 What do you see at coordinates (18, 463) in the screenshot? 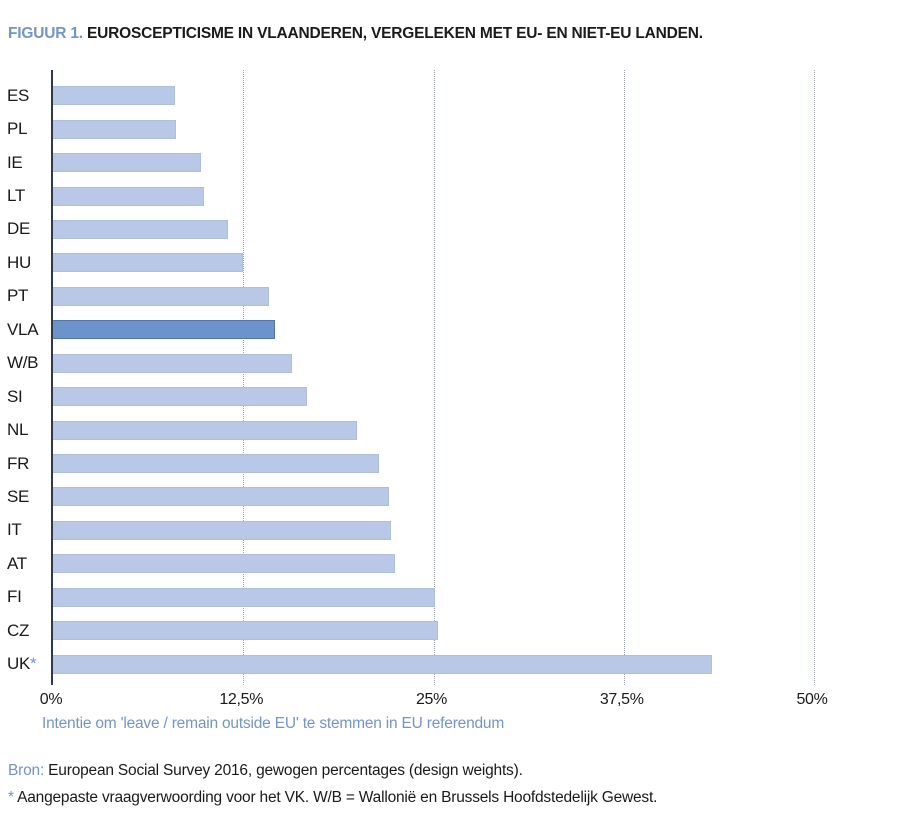
I see `category-label-text: FR` at bounding box center [18, 463].